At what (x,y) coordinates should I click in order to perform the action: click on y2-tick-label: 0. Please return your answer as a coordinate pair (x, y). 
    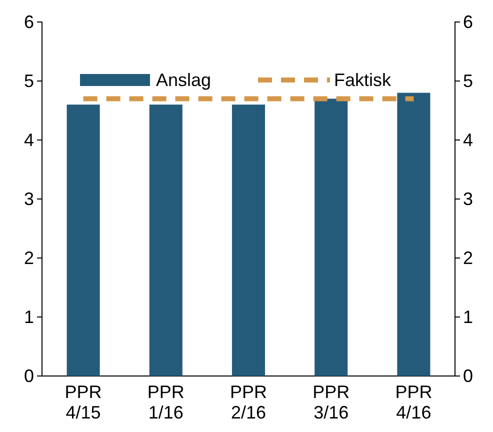
    Looking at the image, I should click on (468, 376).